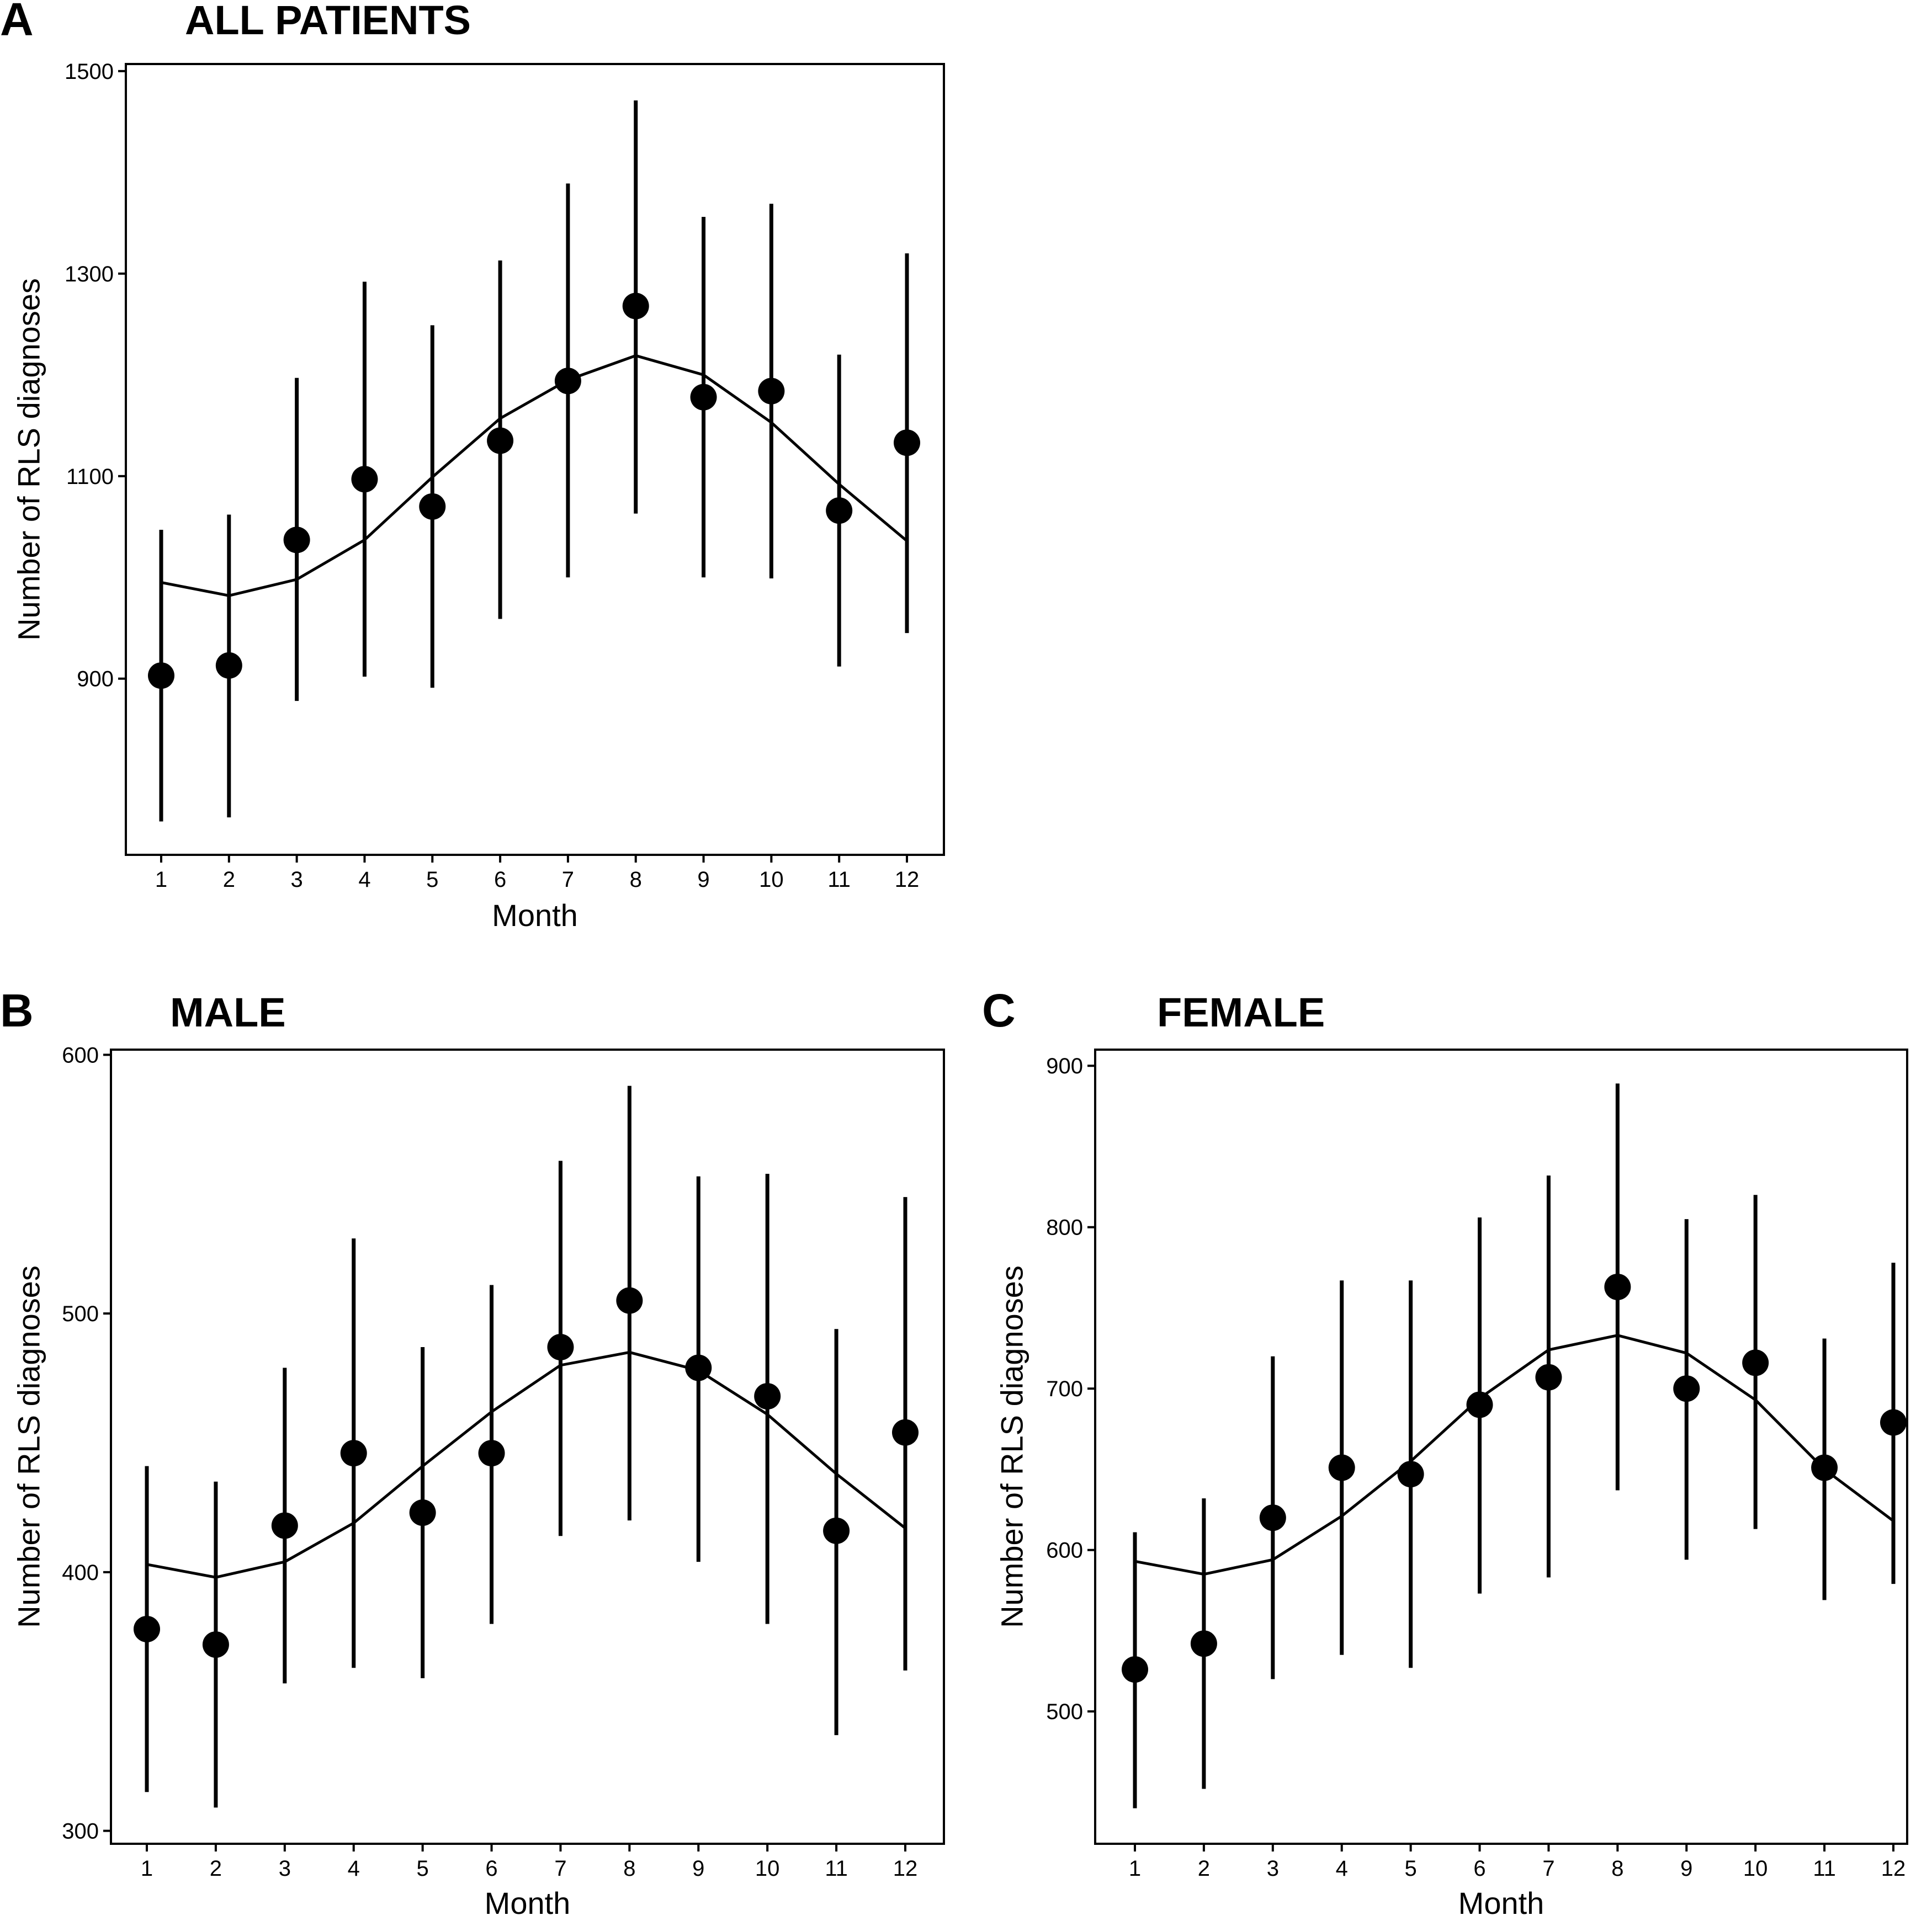  What do you see at coordinates (17, 1011) in the screenshot?
I see `panel-letter: B` at bounding box center [17, 1011].